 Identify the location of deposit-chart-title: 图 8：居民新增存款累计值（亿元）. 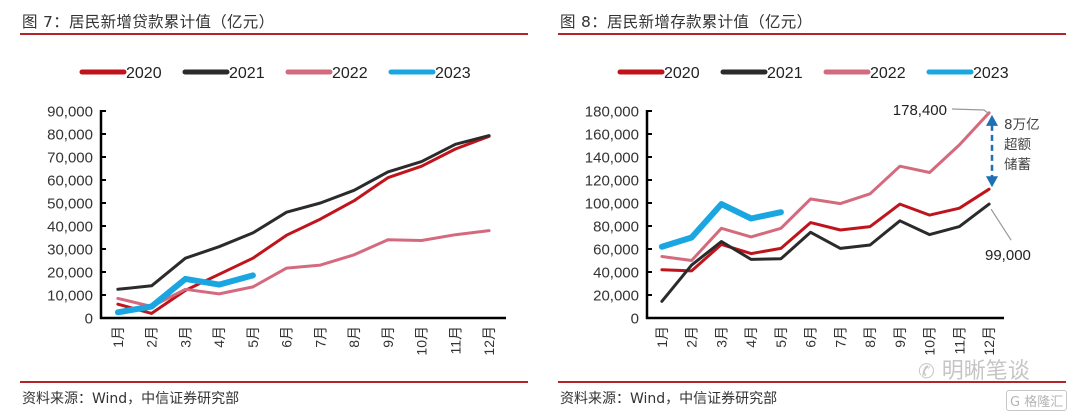
(686, 22).